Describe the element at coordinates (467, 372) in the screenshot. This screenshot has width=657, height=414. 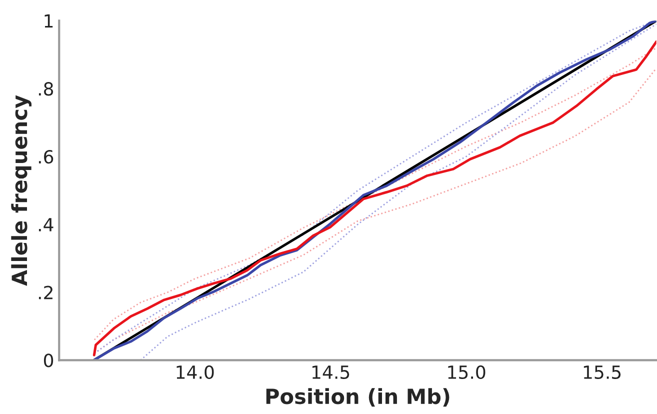
I see `x-tick-label: 15.0` at that location.